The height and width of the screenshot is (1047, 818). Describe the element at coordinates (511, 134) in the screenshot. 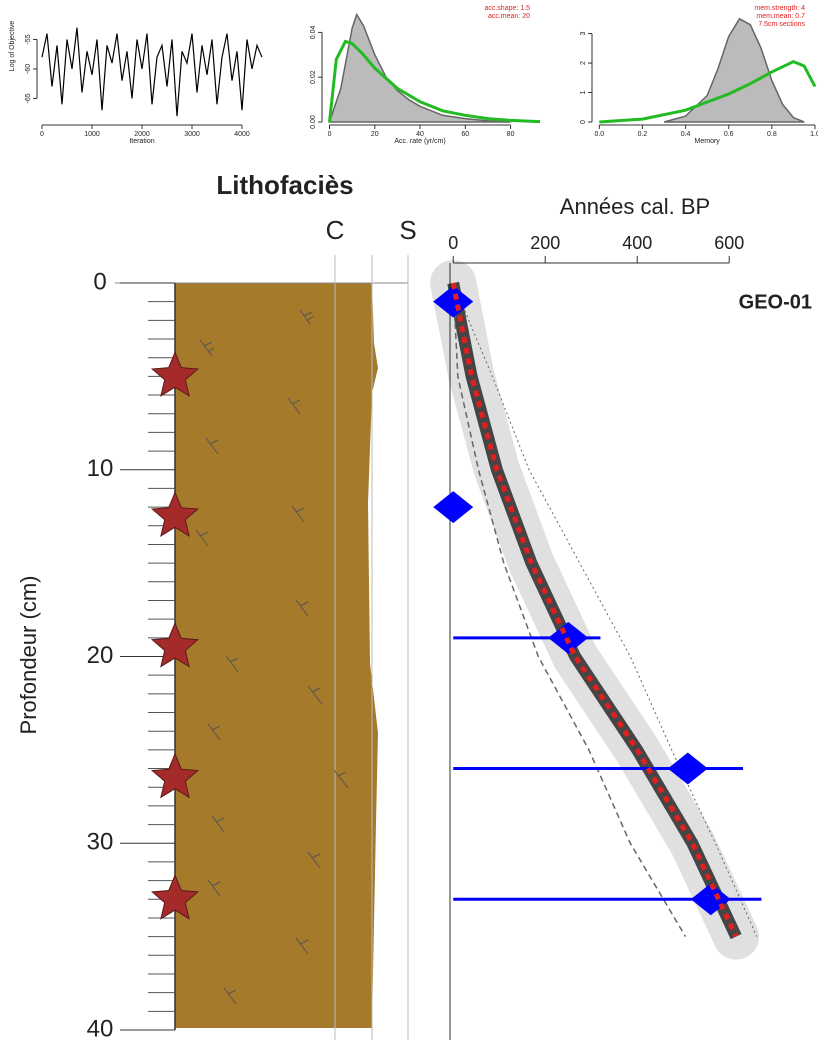

I see `x-tick-label: 80` at that location.